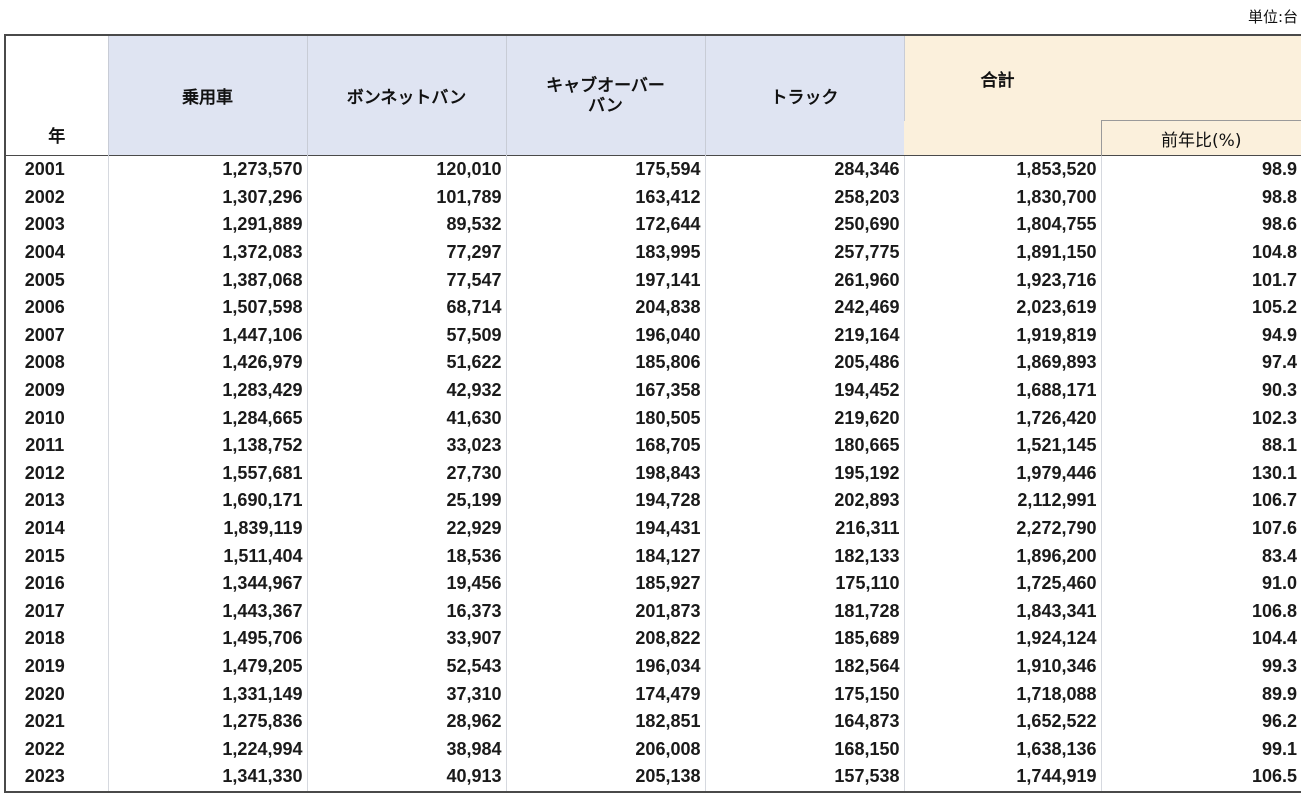 The image size is (1302, 793). What do you see at coordinates (1002, 473) in the screenshot?
I see `cell-total: 1,979,446` at bounding box center [1002, 473].